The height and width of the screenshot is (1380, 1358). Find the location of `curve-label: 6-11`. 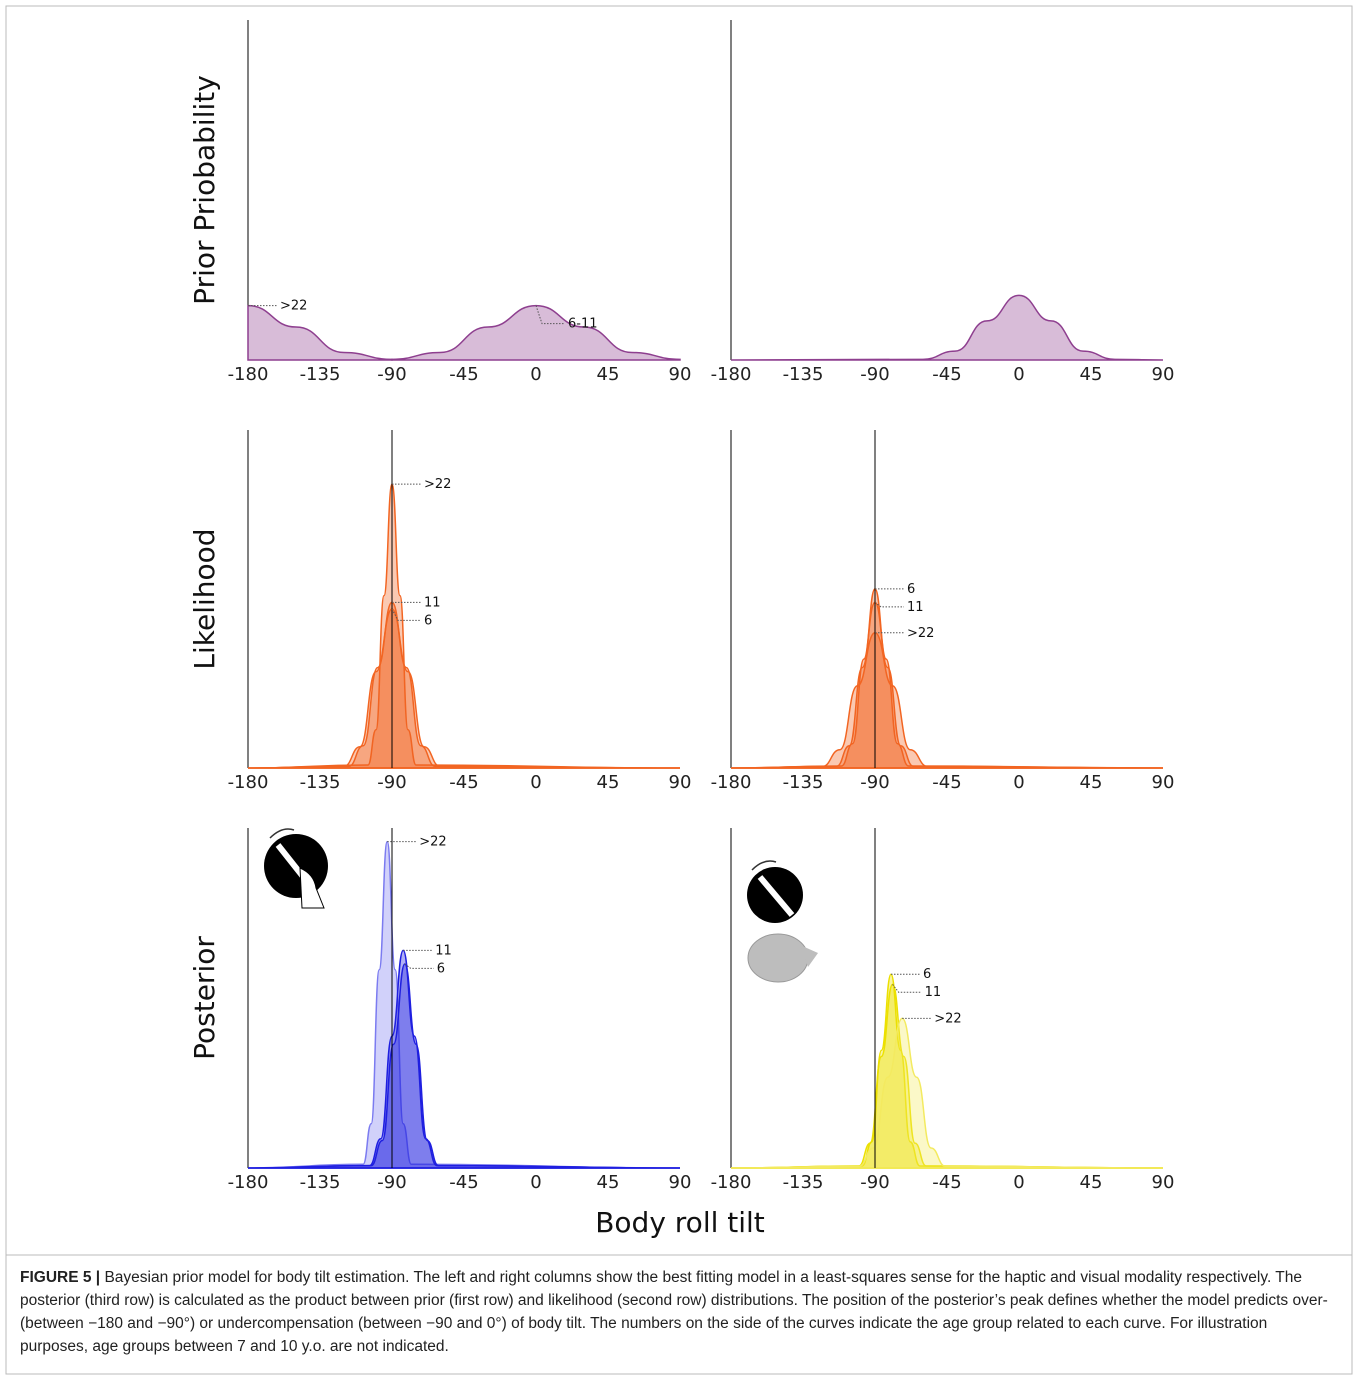

curve-label: 6-11 is located at coordinates (583, 324).